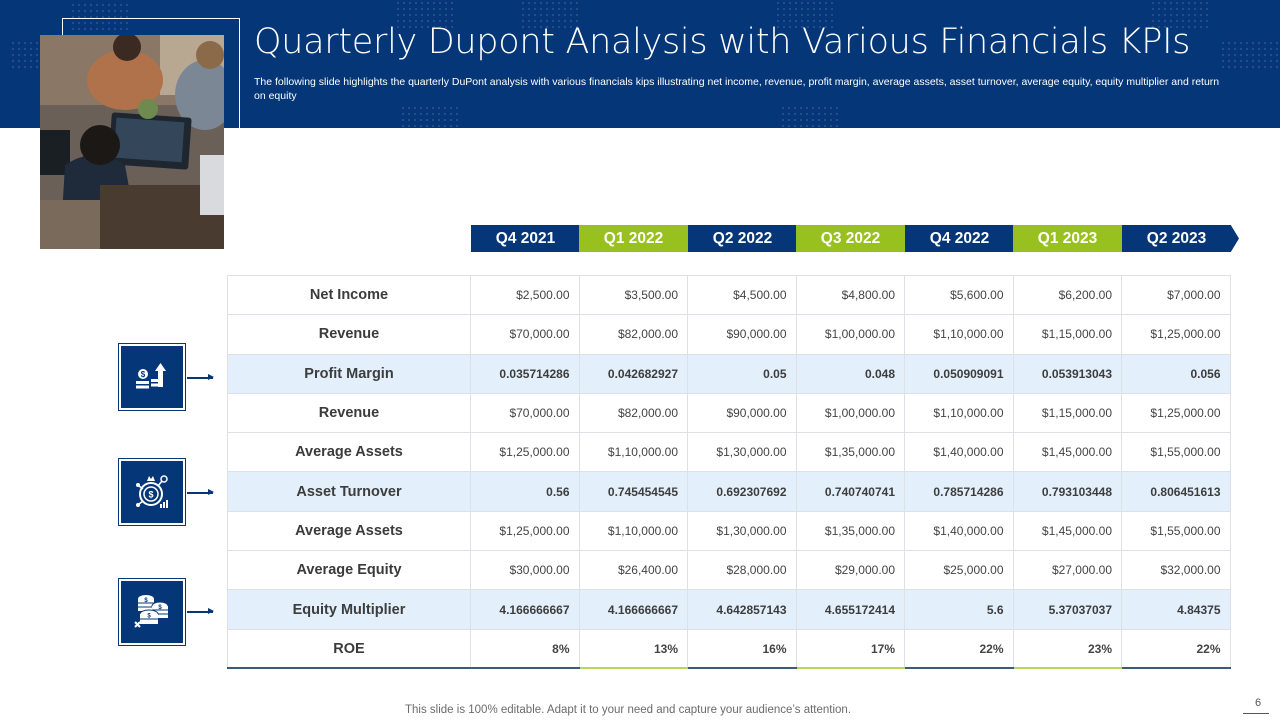 This screenshot has width=1280, height=720. Describe the element at coordinates (742, 491) in the screenshot. I see `table-cell: 0.692307692` at that location.